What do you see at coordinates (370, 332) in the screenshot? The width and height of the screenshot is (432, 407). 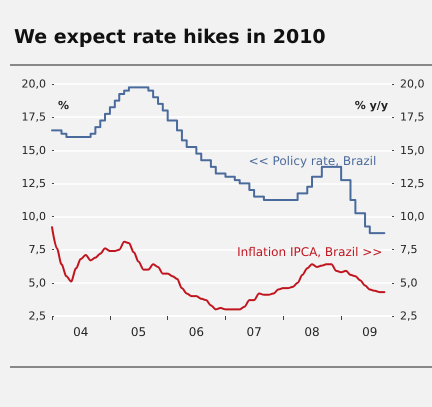 I see `x-tick-label: 09` at bounding box center [370, 332].